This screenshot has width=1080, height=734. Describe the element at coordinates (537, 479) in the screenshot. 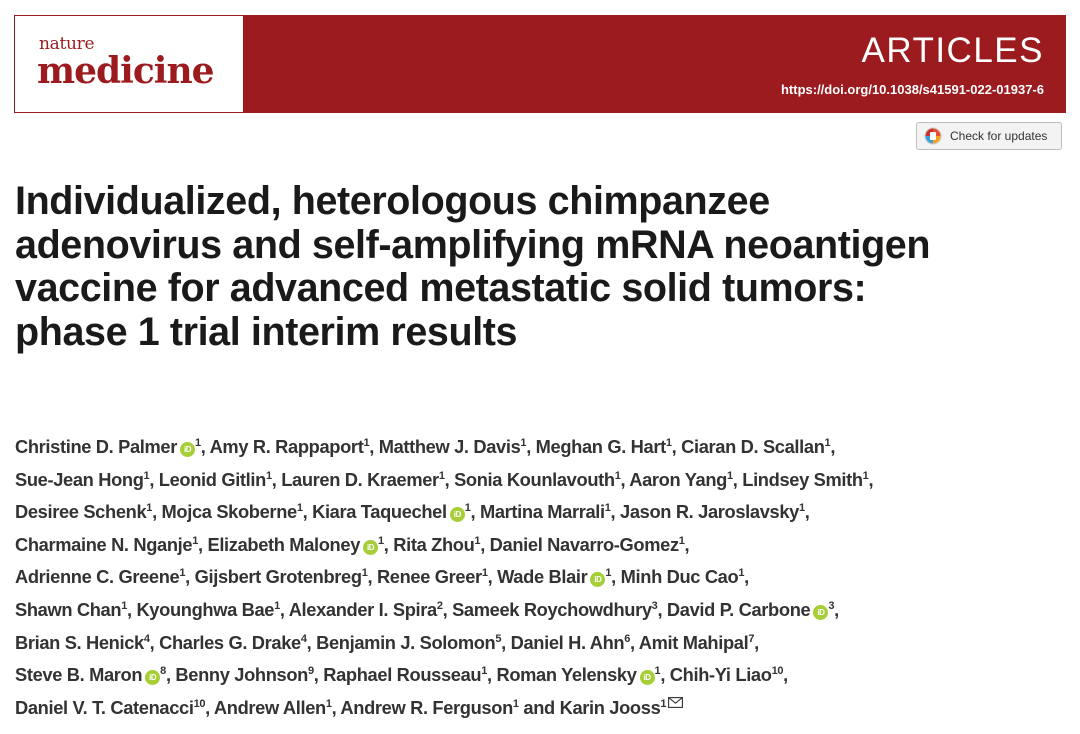

I see `author-name: Sonia Kounlavouth1` at that location.